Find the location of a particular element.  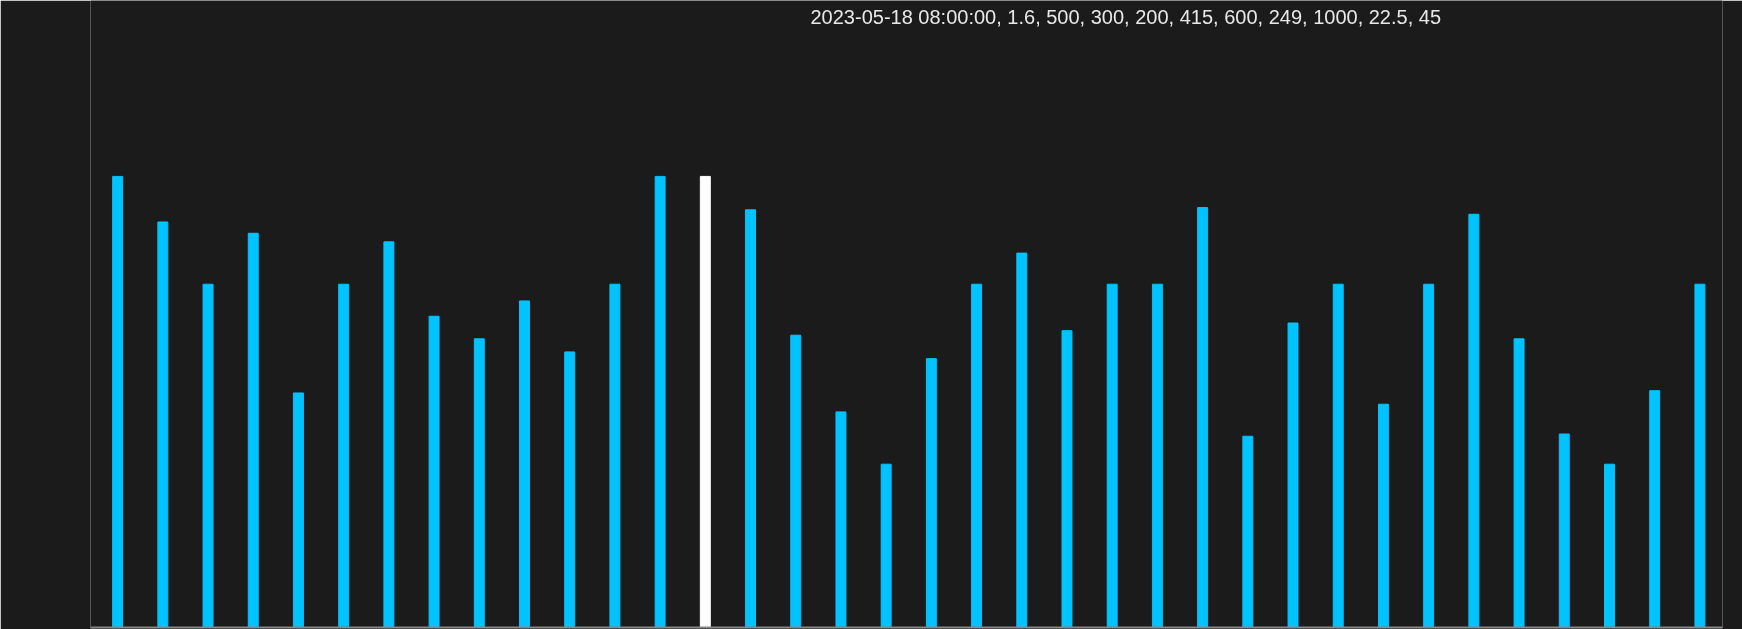

text: 2023-05-18 08:00:00, 1.6, 500, 300, 200, 415, 600, 249, 1000, 22.5, 45 is located at coordinates (1126, 16).